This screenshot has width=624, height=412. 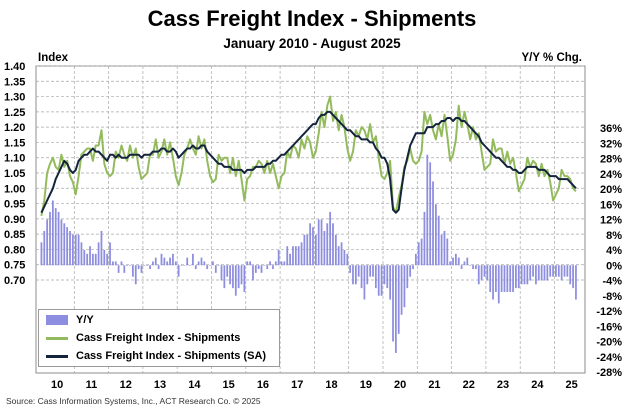 What do you see at coordinates (57, 356) in the screenshot?
I see `legend-swatch-shipments-sa` at bounding box center [57, 356].